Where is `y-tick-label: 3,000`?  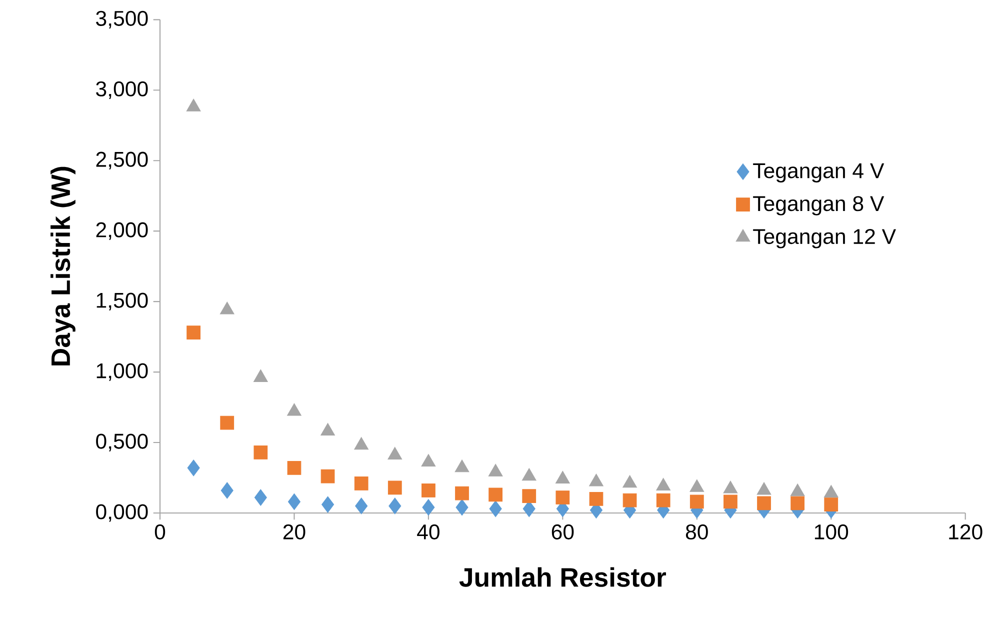
y-tick-label: 3,000 is located at coordinates (122, 90).